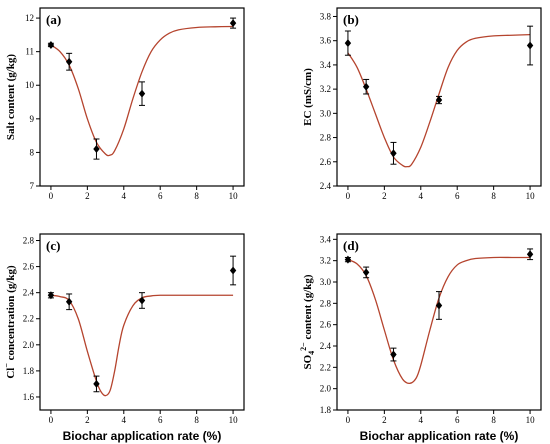 Image resolution: width=550 pixels, height=444 pixels. What do you see at coordinates (32, 152) in the screenshot?
I see `y-tick-label: 8` at bounding box center [32, 152].